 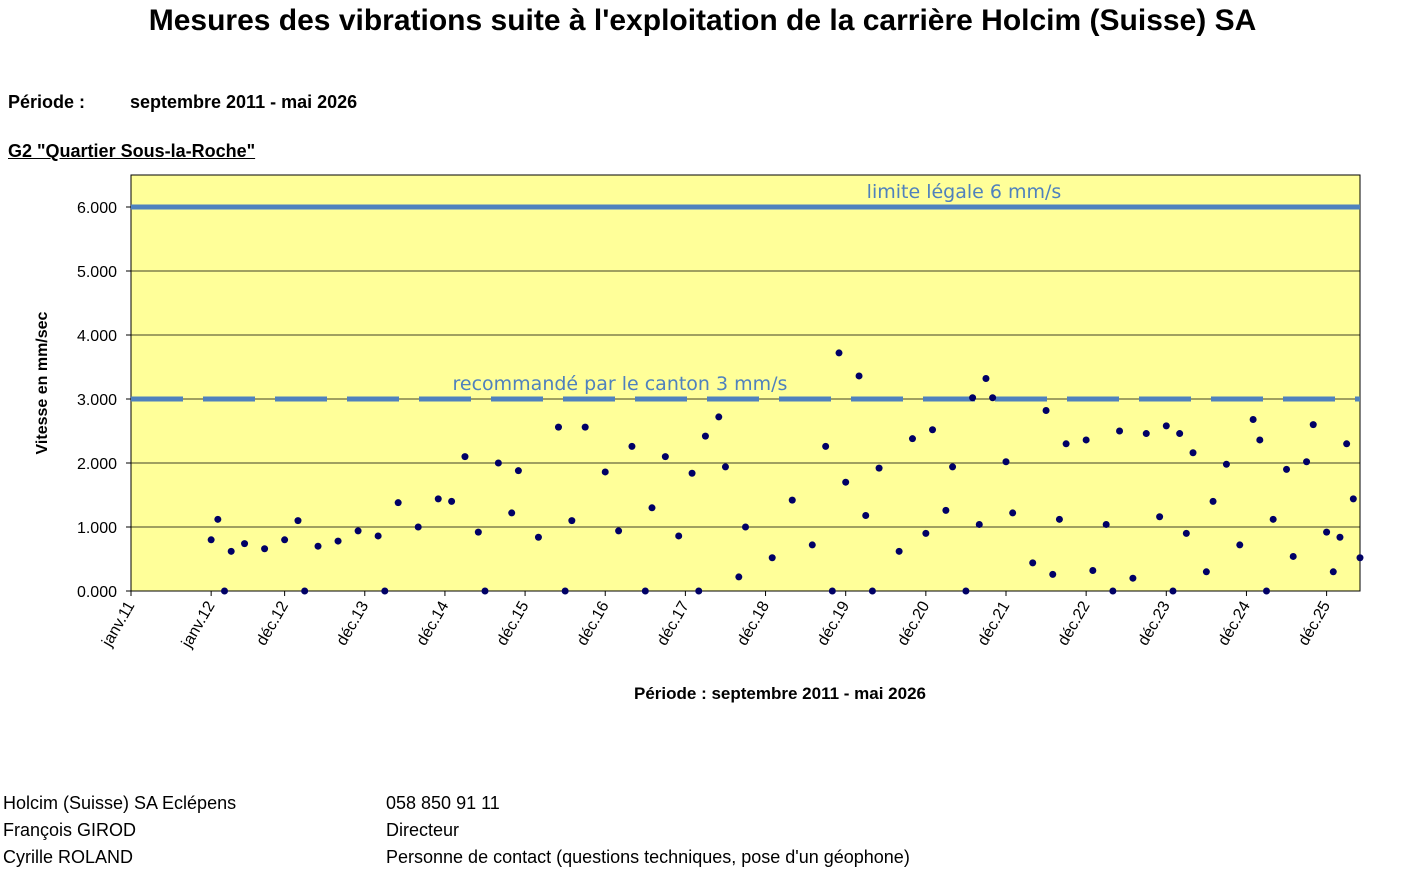 I want to click on period-label: Période :, so click(x=47, y=102).